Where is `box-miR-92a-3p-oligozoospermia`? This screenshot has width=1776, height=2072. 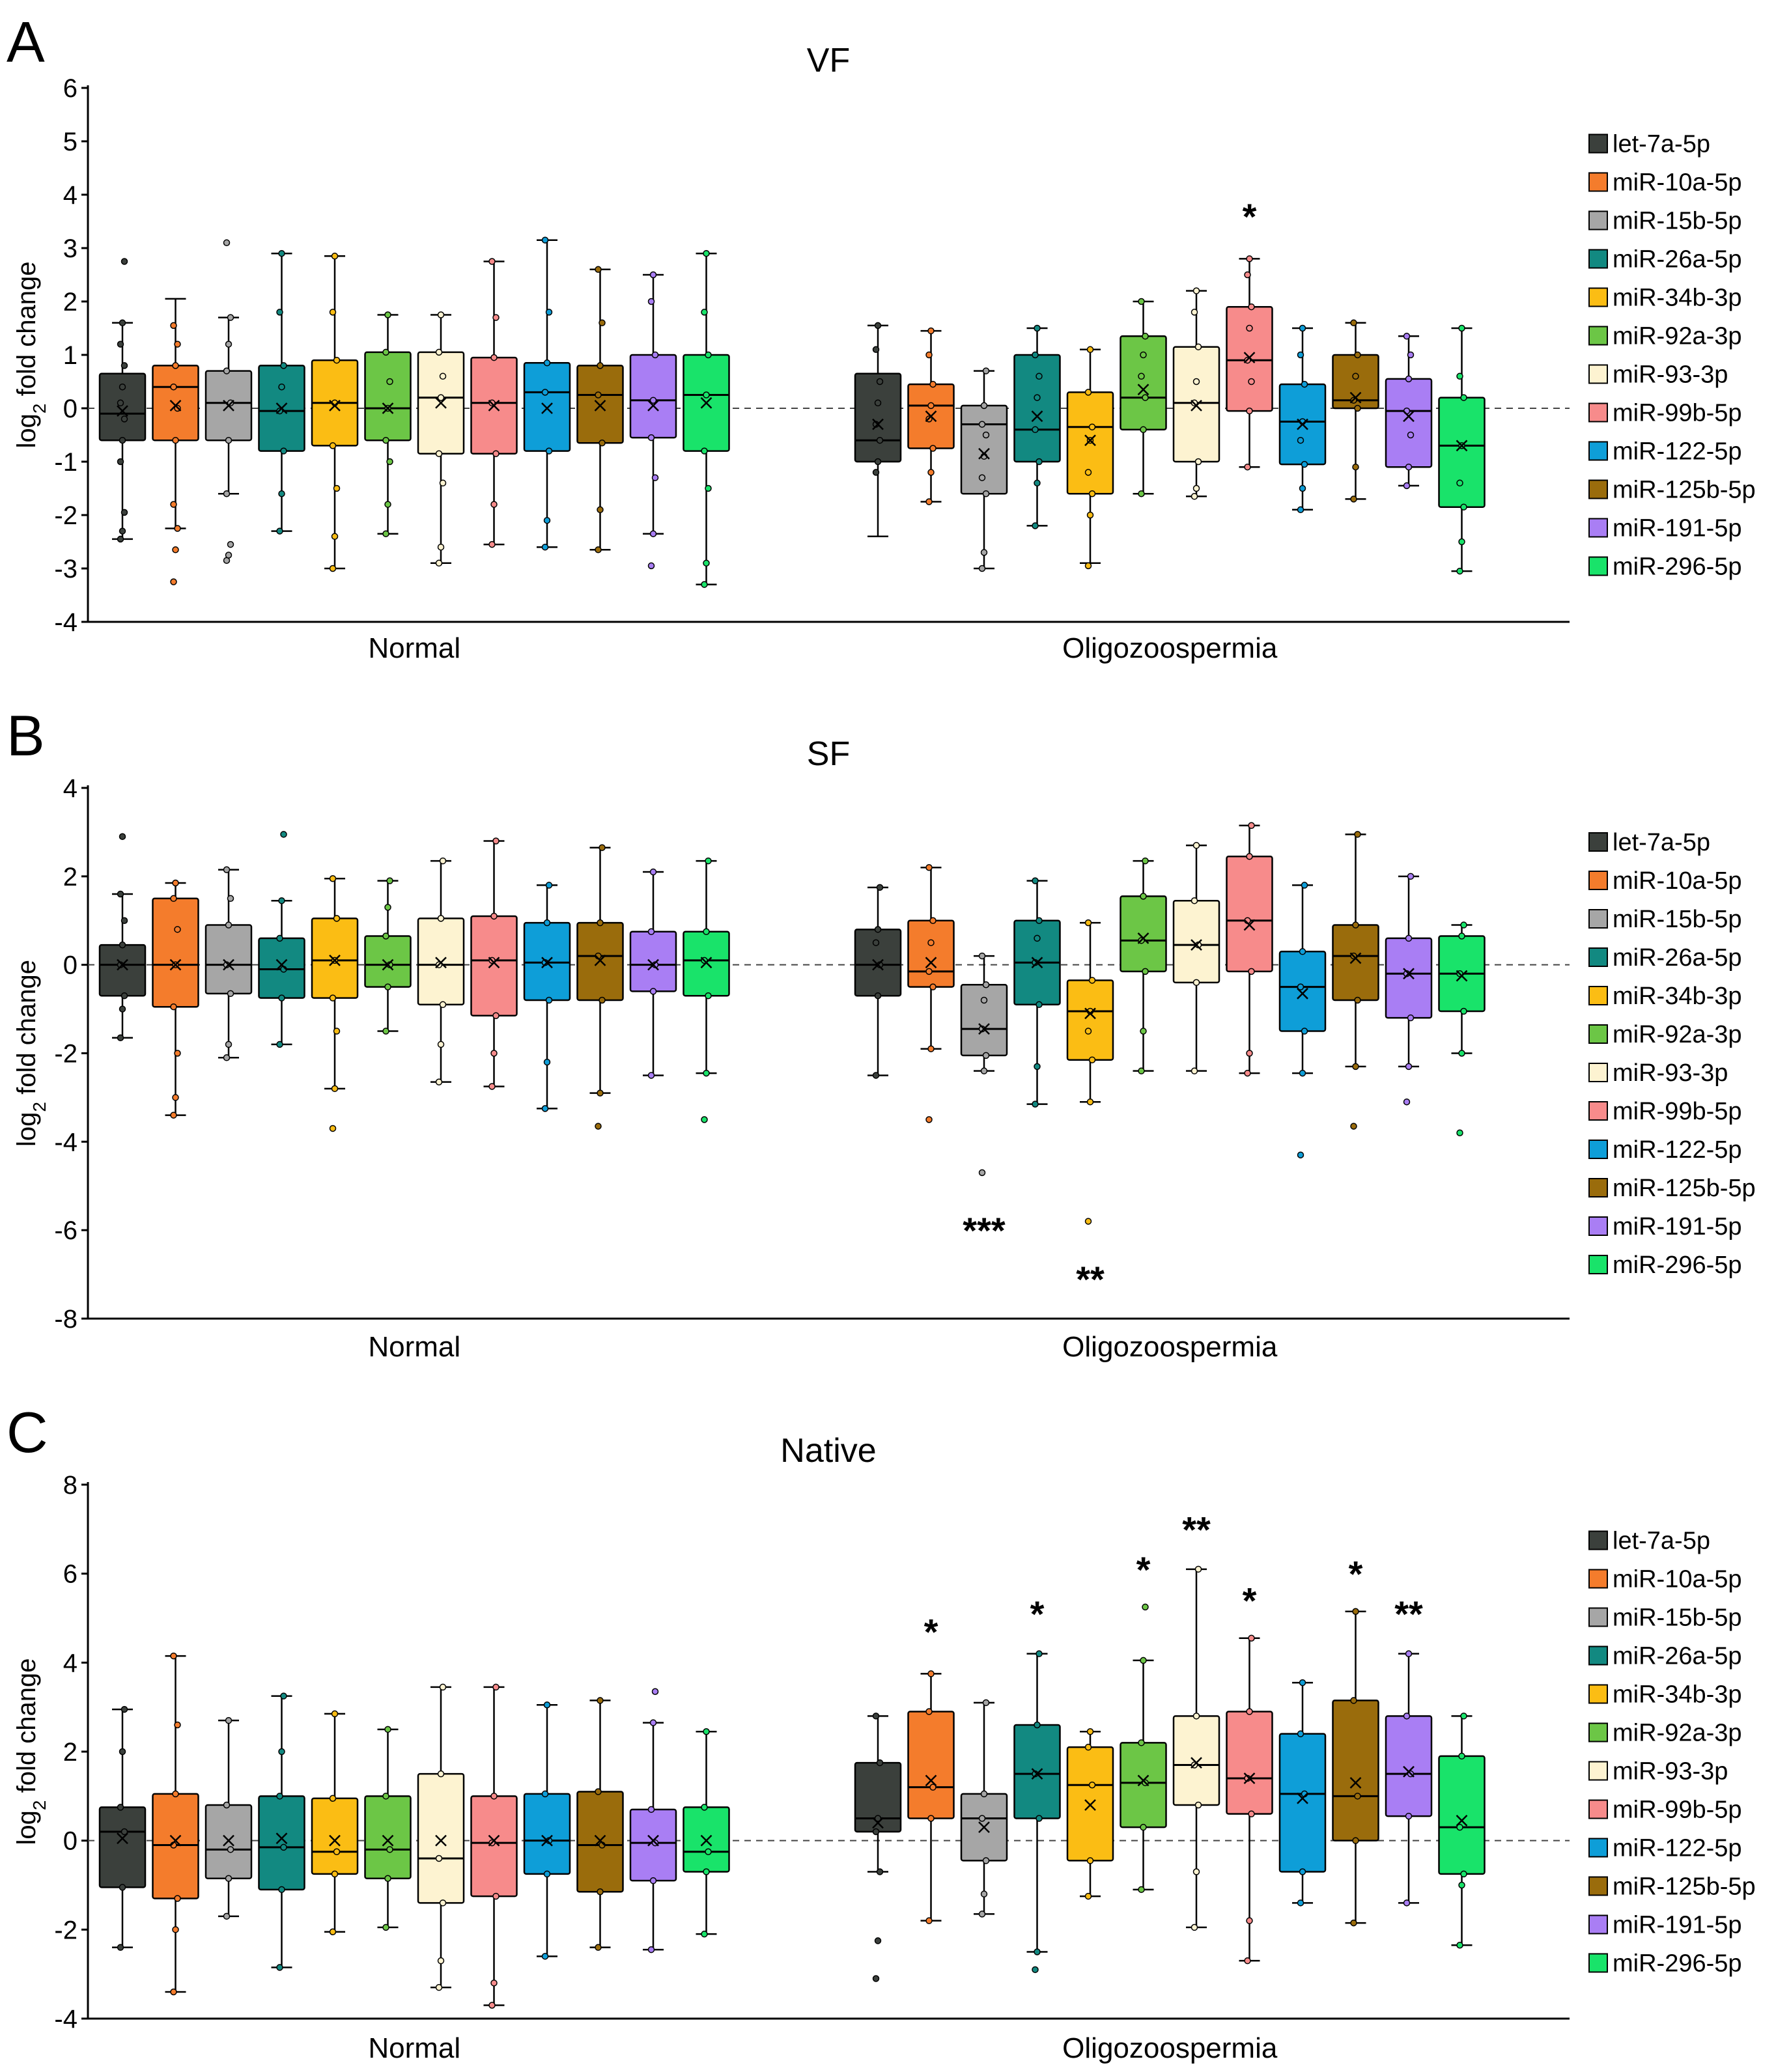
box-miR-92a-3p-oligozoospermia is located at coordinates (1143, 397).